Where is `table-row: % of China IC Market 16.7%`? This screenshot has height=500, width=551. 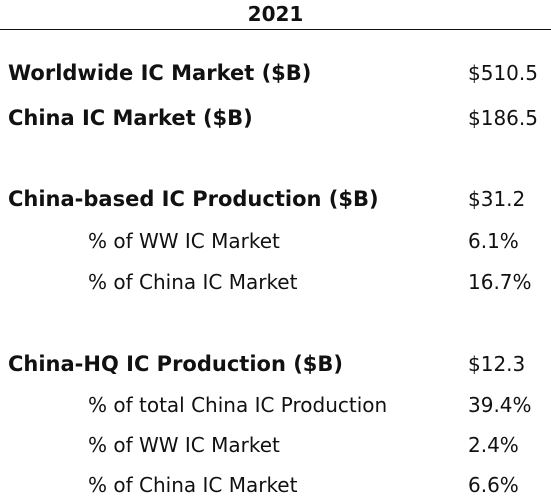
table-row: % of China IC Market 16.7% is located at coordinates (275, 282).